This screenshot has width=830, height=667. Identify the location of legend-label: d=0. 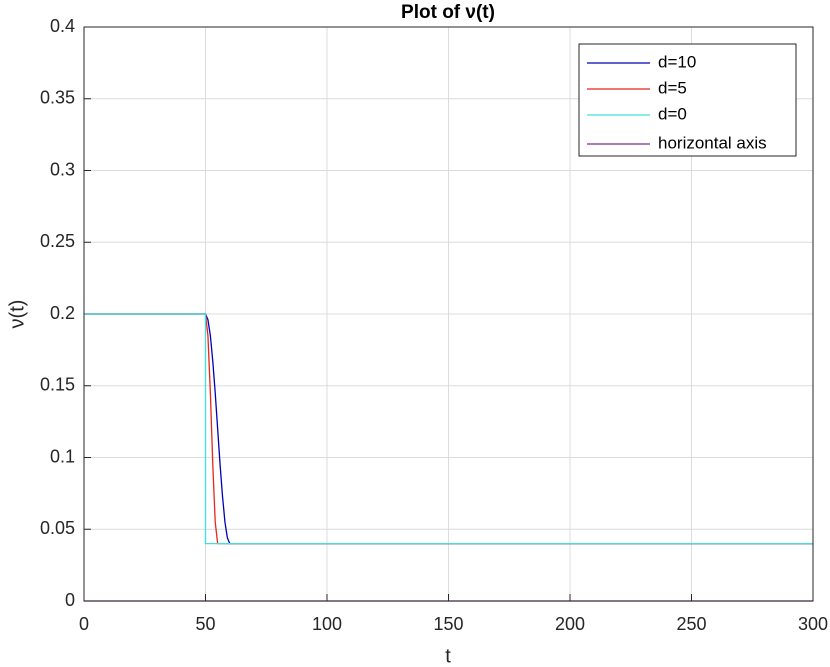
(672, 113).